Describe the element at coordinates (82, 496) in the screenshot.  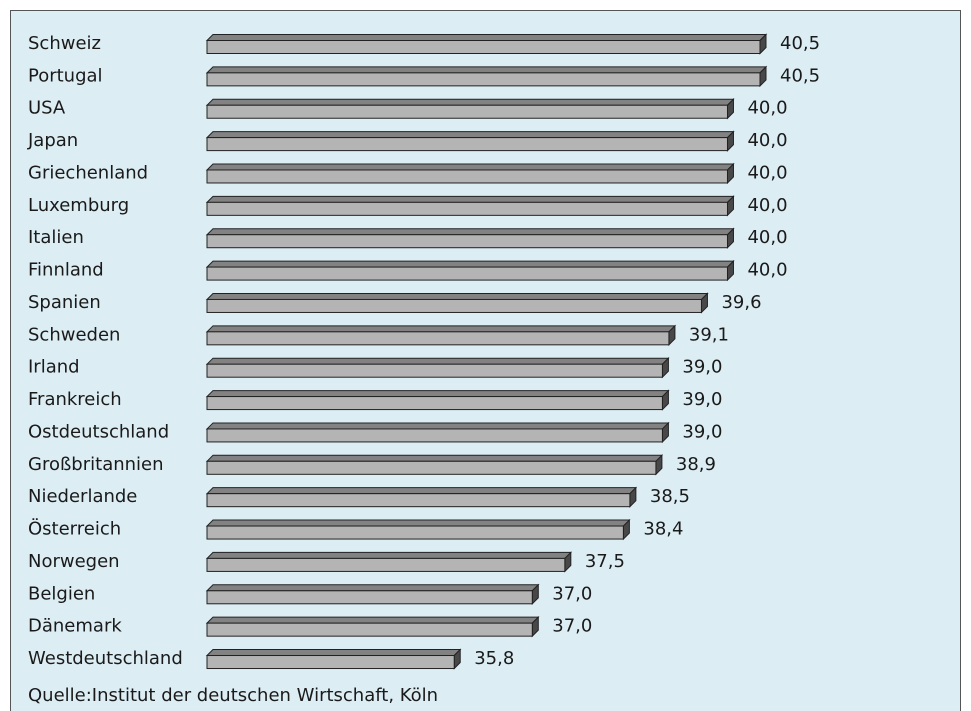
I see `category-label: Niederlande` at that location.